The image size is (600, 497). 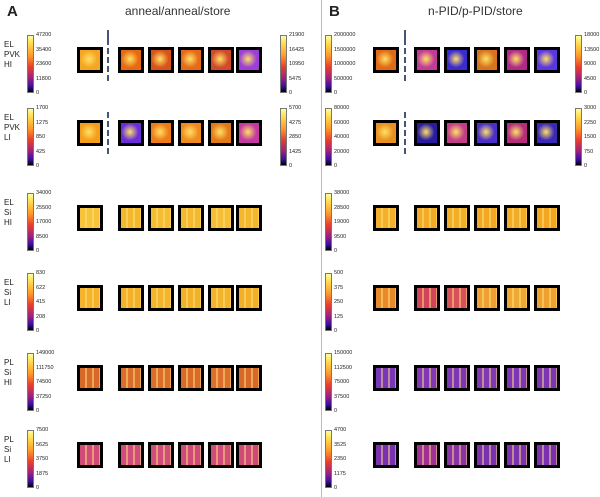 What do you see at coordinates (295, 122) in the screenshot?
I see `scale-tick: 4275` at bounding box center [295, 122].